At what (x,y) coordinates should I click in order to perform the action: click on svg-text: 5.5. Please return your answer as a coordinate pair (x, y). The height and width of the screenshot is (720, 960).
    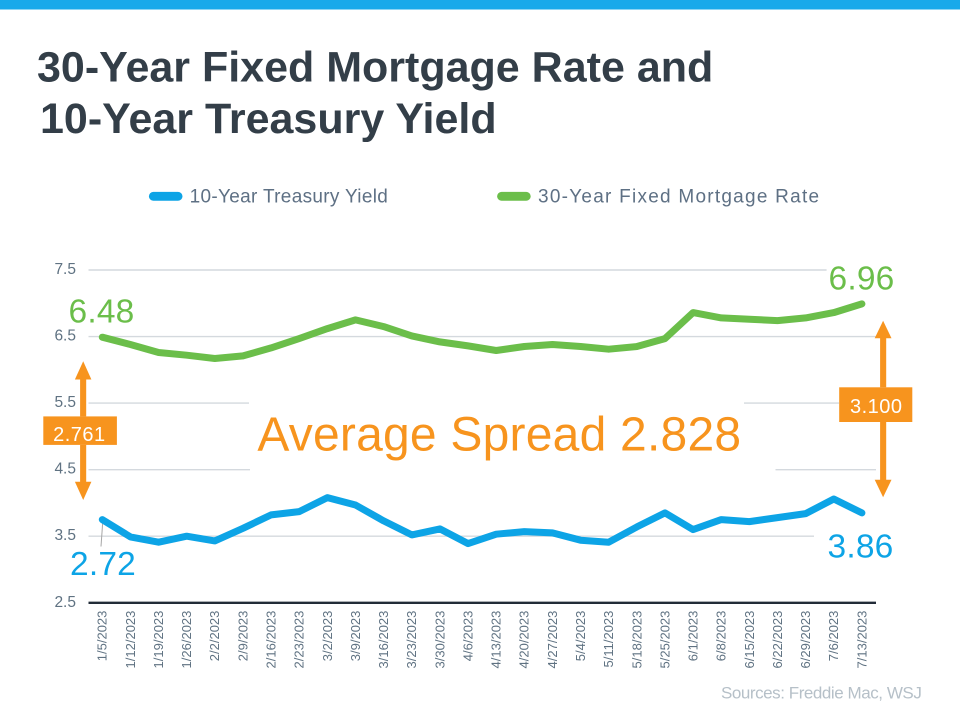
    Looking at the image, I should click on (65, 402).